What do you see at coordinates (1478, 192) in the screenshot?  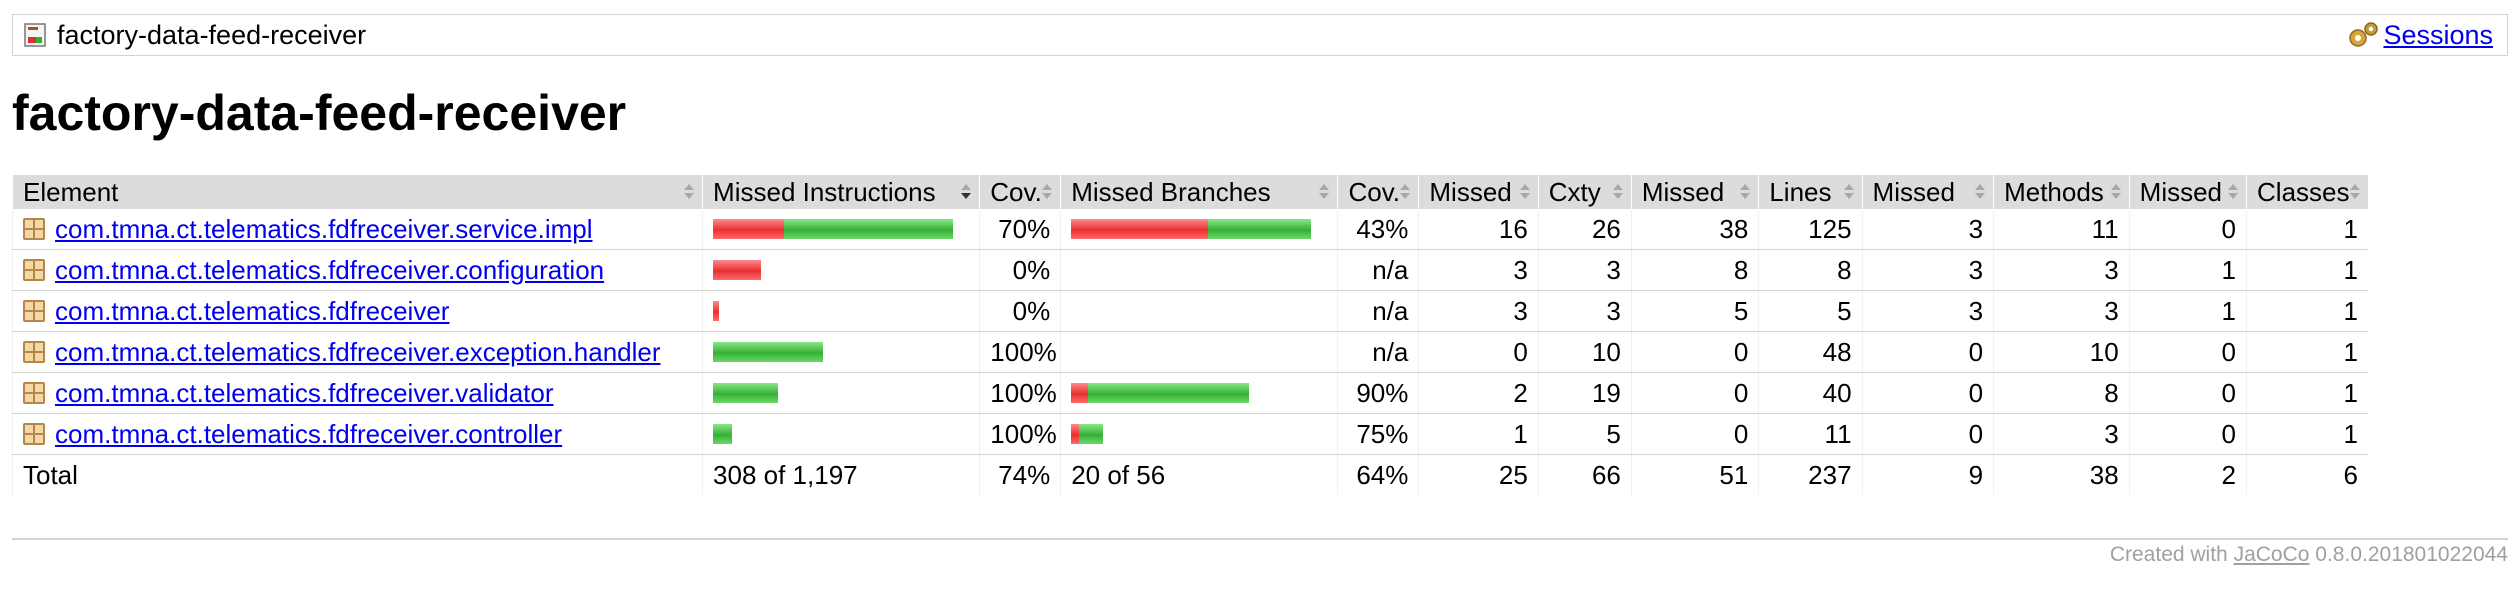 I see `header-missed-complexity: Missed` at bounding box center [1478, 192].